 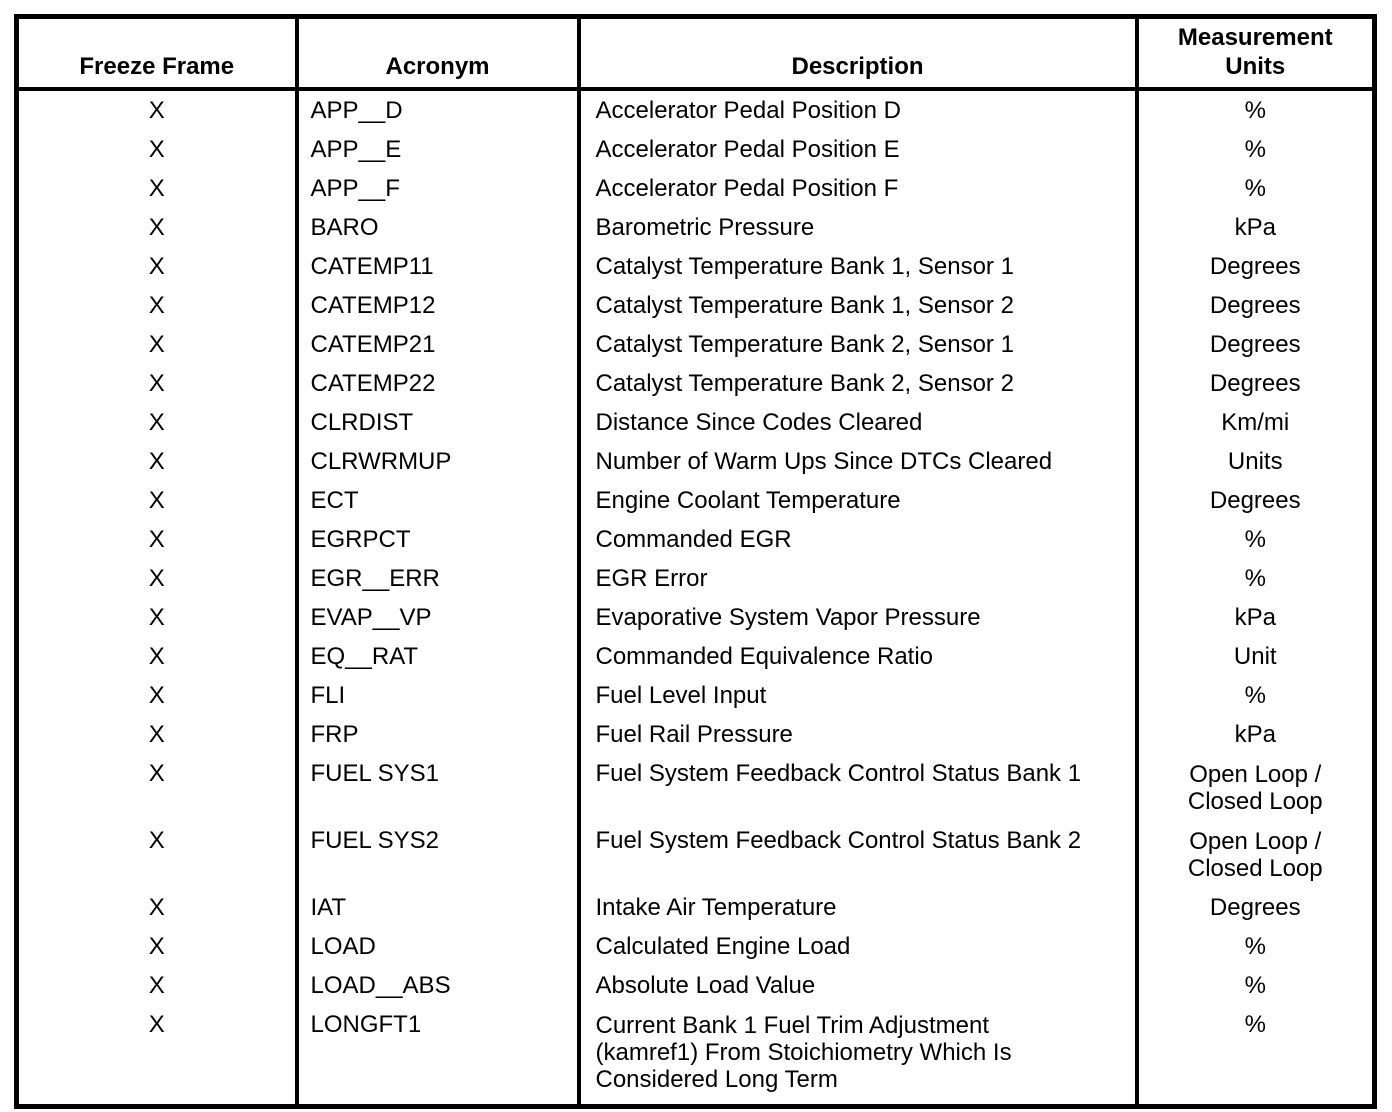 What do you see at coordinates (436, 109) in the screenshot?
I see `acronym-cell: APP__D` at bounding box center [436, 109].